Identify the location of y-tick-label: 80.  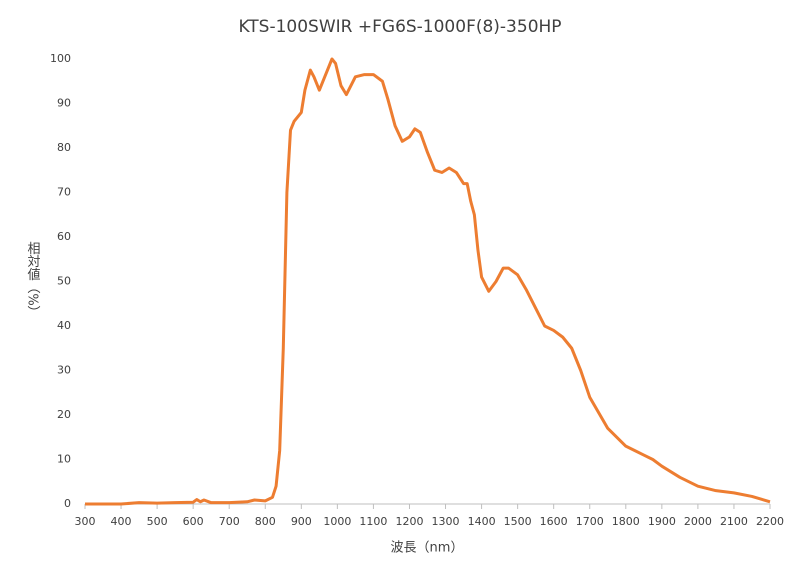
(64, 147).